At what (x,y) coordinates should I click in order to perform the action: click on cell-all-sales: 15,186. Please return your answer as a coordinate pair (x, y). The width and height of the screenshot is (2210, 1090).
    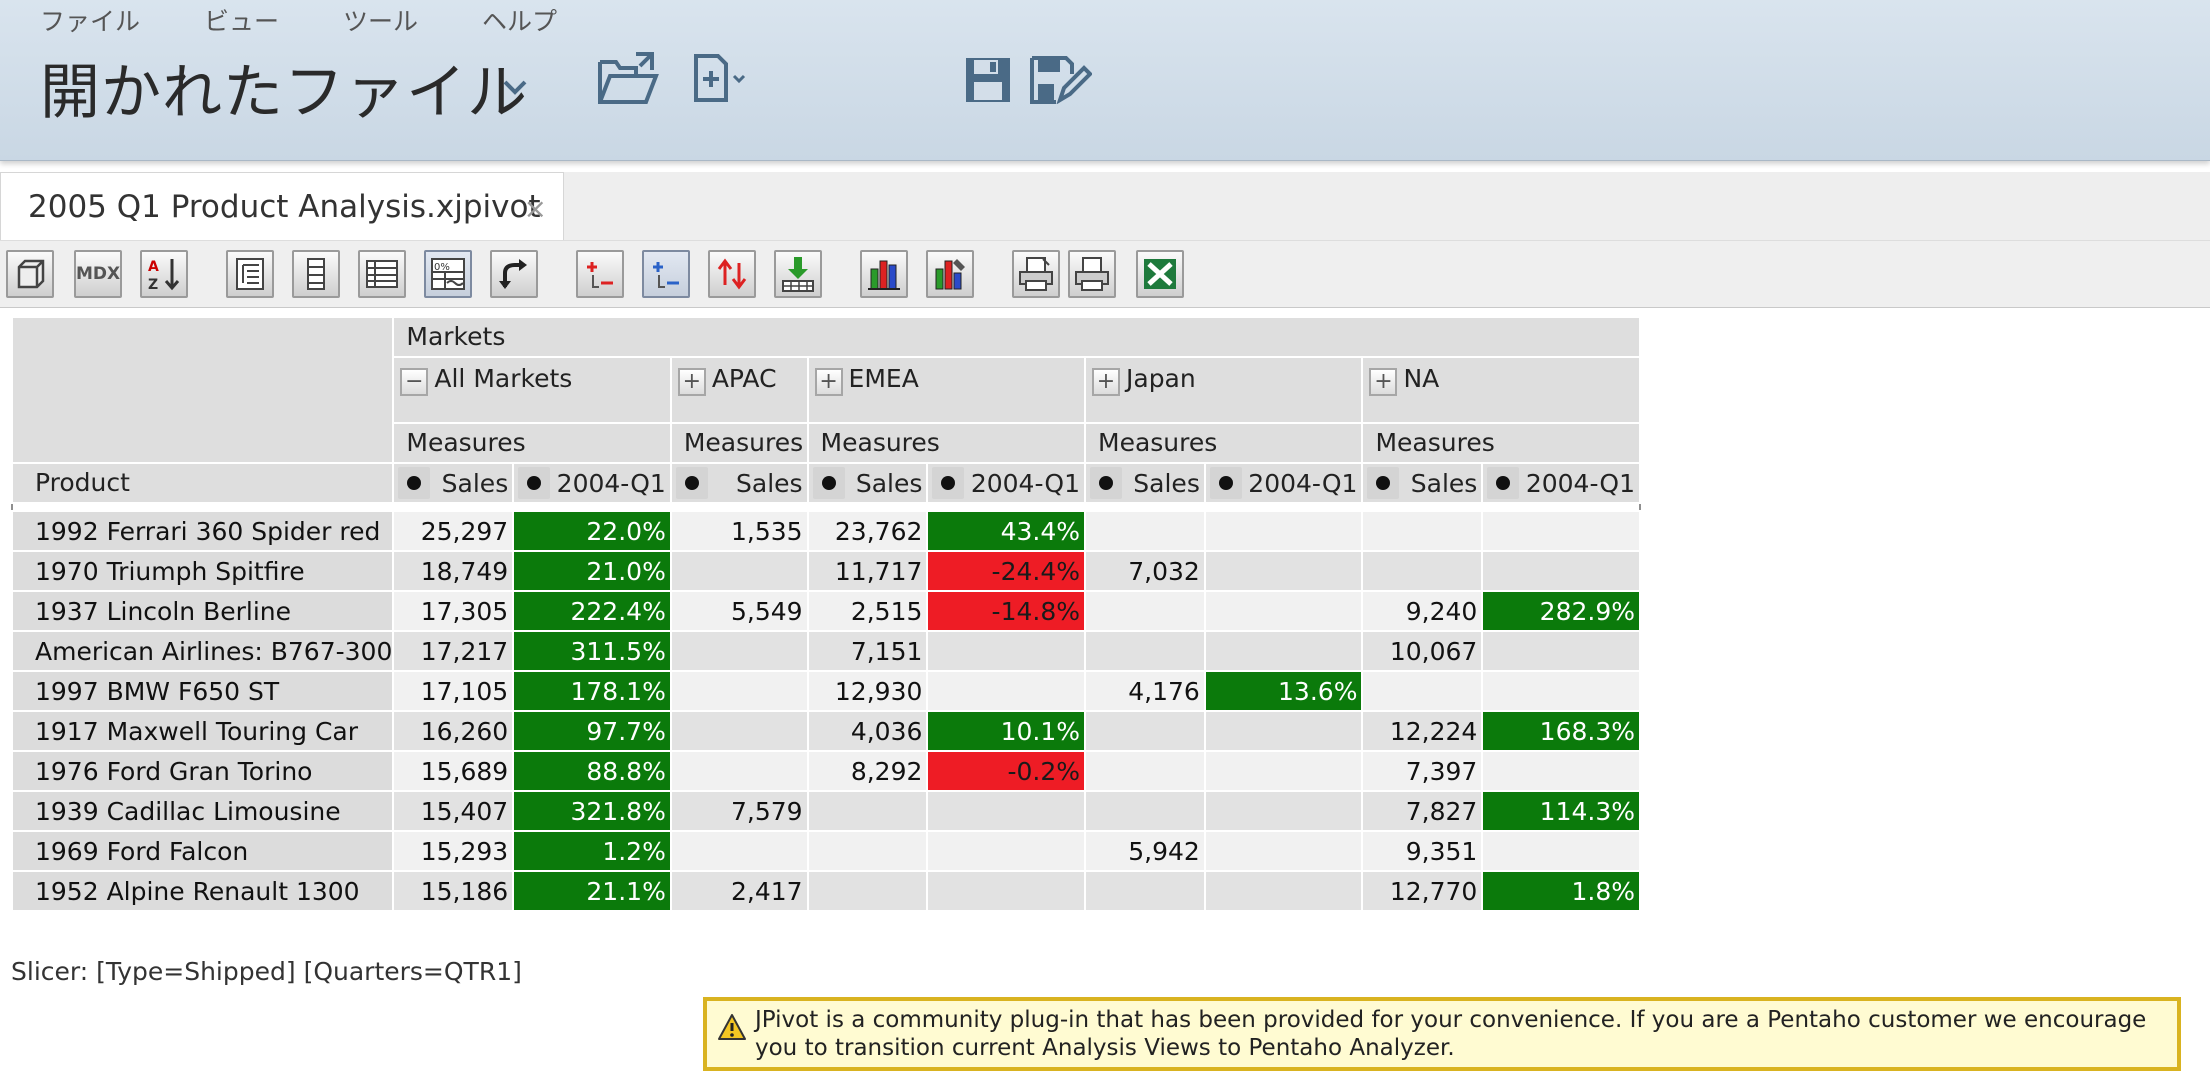
    Looking at the image, I should click on (453, 891).